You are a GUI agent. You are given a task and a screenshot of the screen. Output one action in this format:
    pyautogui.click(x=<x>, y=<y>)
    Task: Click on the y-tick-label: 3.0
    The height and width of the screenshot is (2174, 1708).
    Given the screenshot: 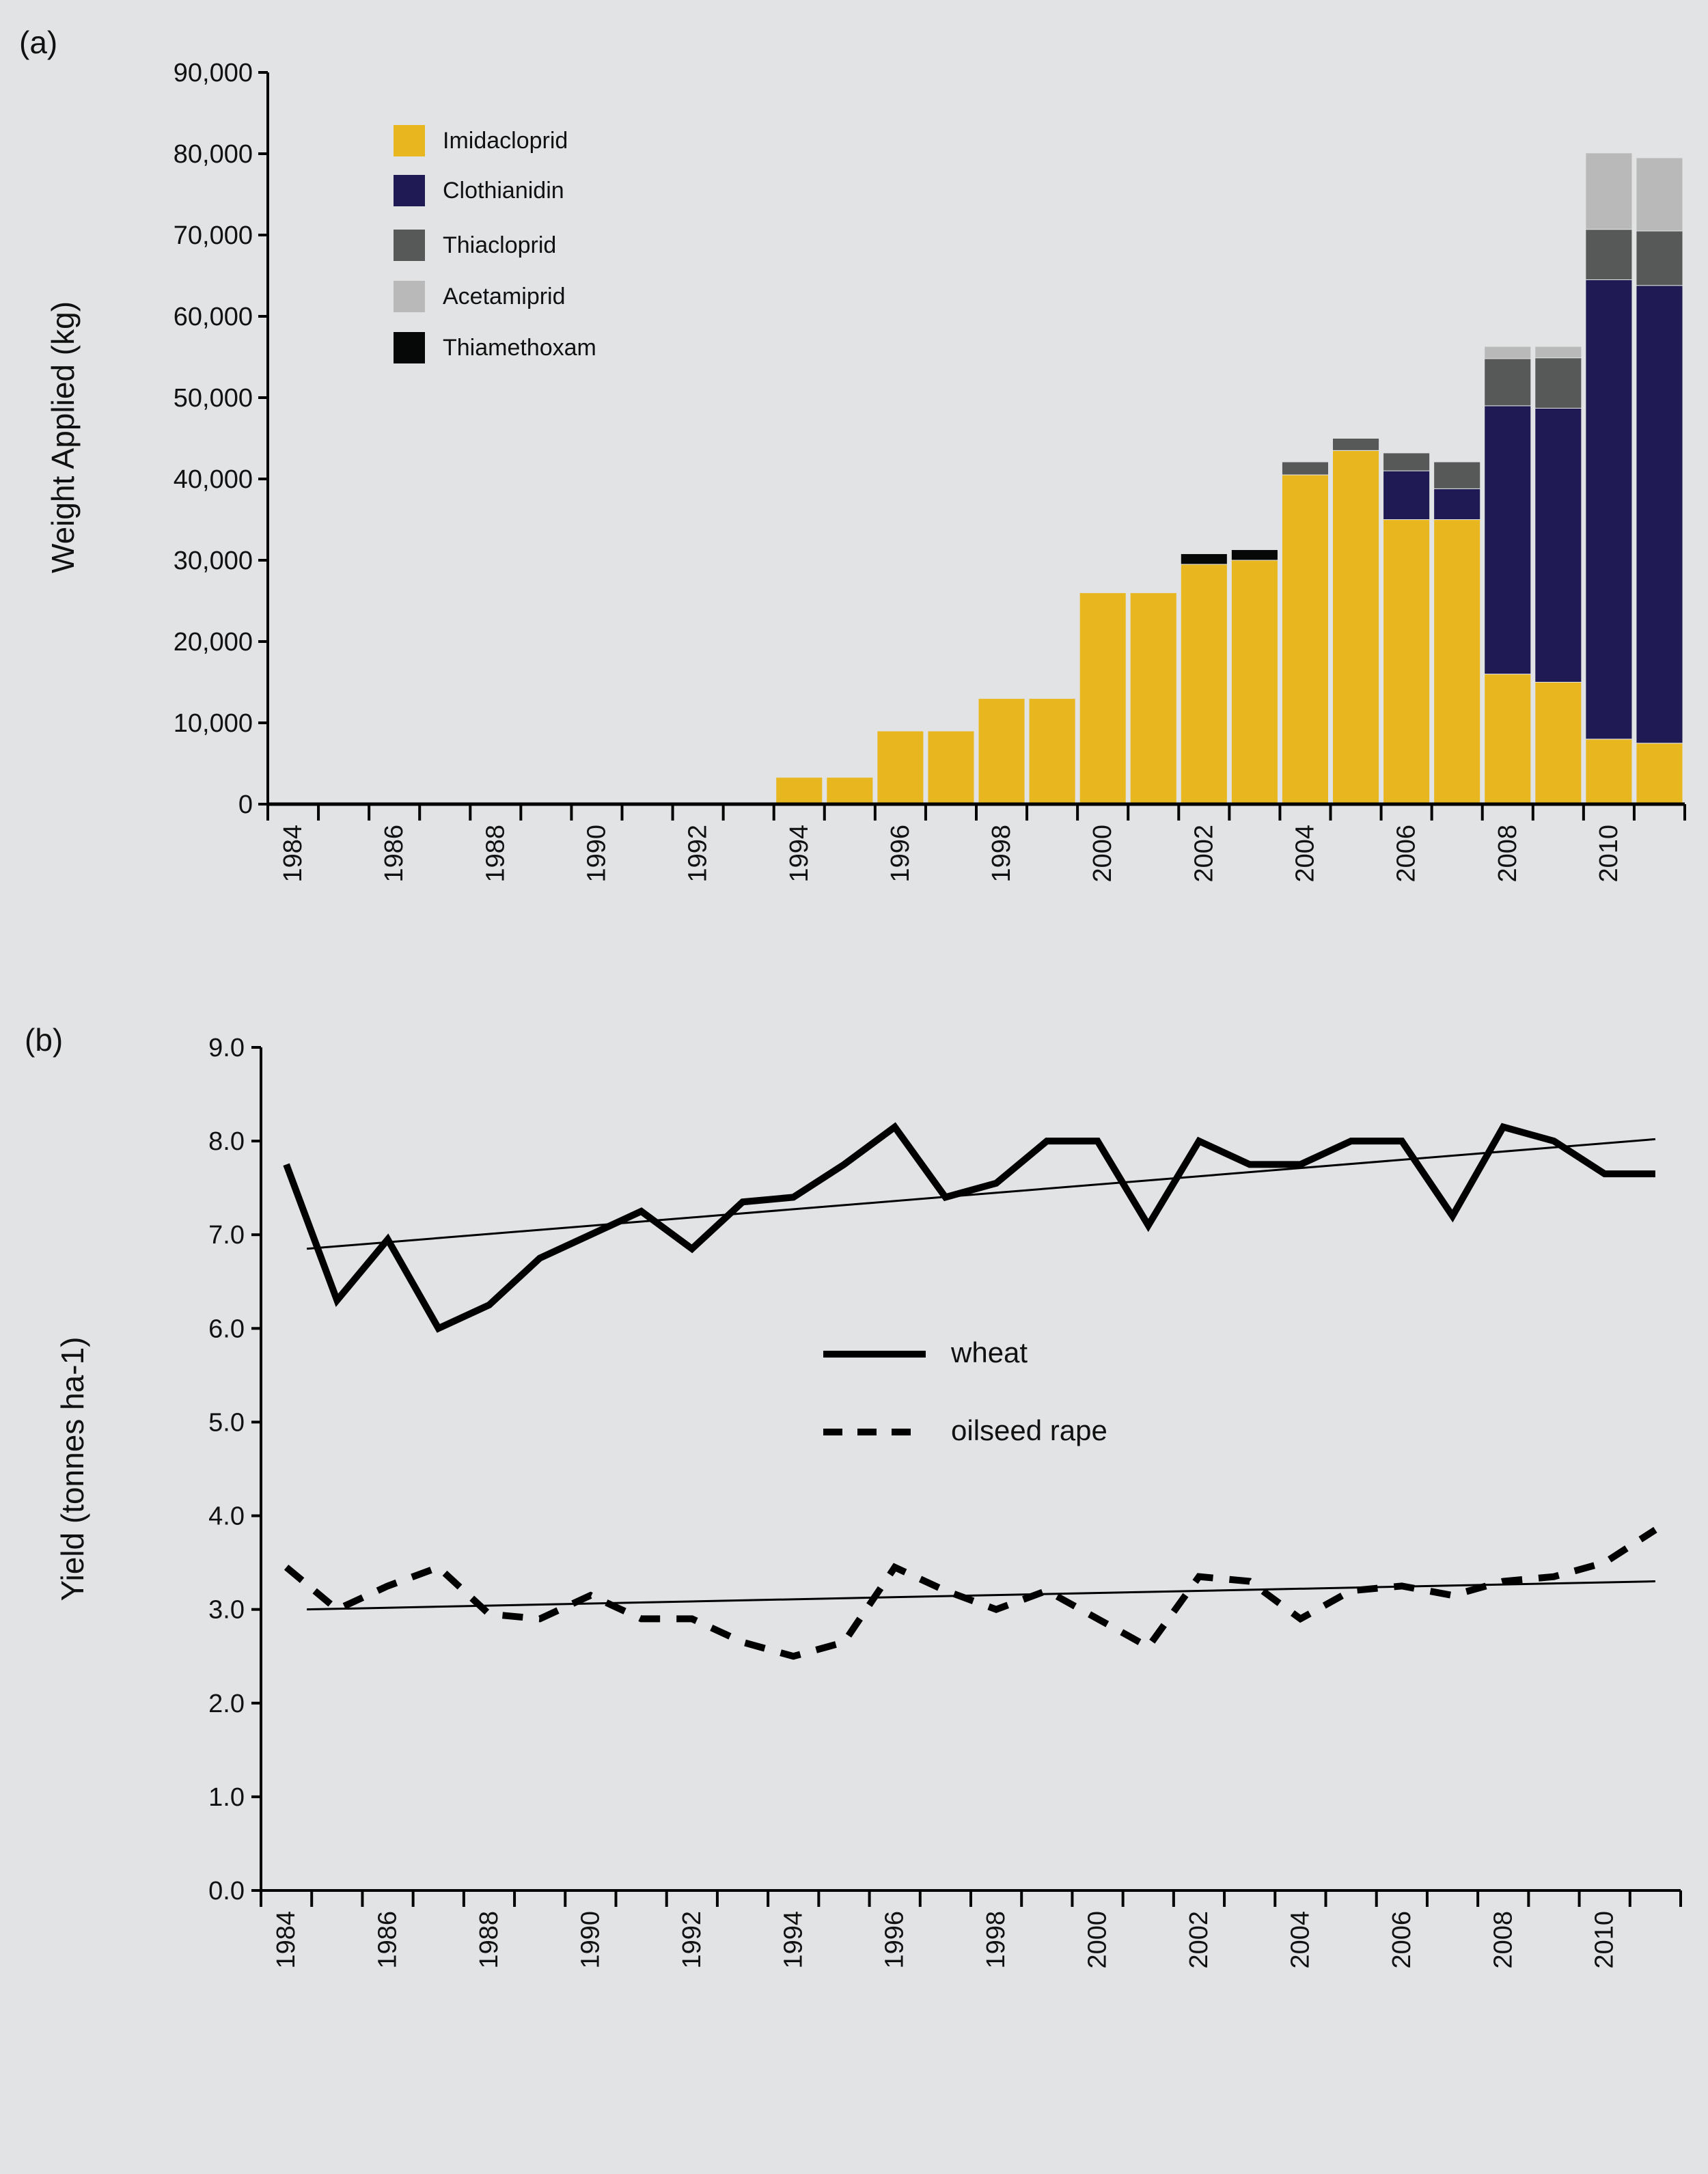 What is the action you would take?
    pyautogui.click(x=227, y=1610)
    